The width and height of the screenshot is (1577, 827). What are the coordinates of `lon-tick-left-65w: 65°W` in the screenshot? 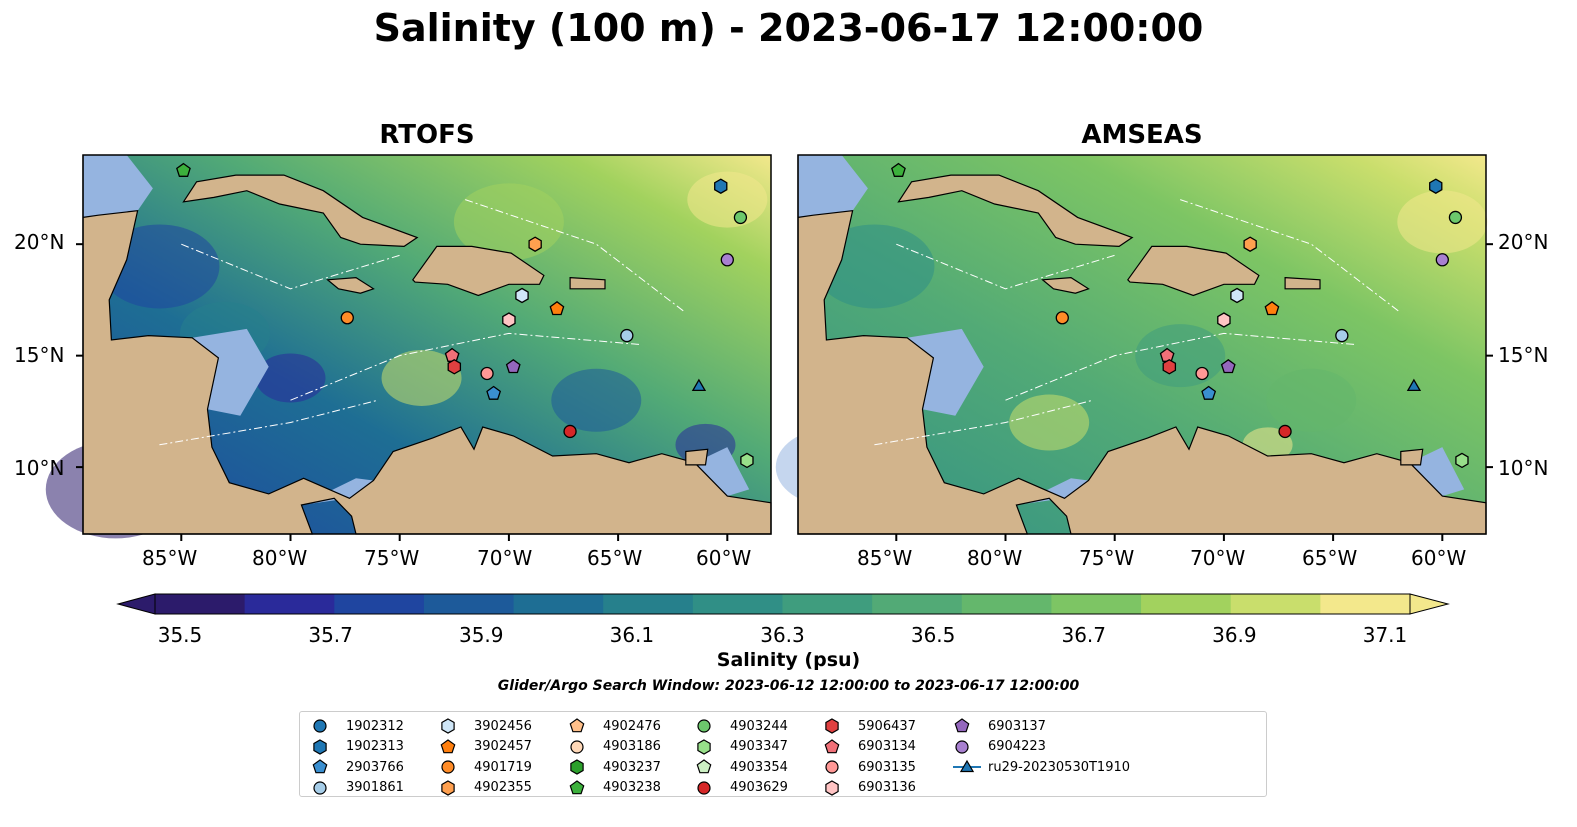 It's located at (615, 558).